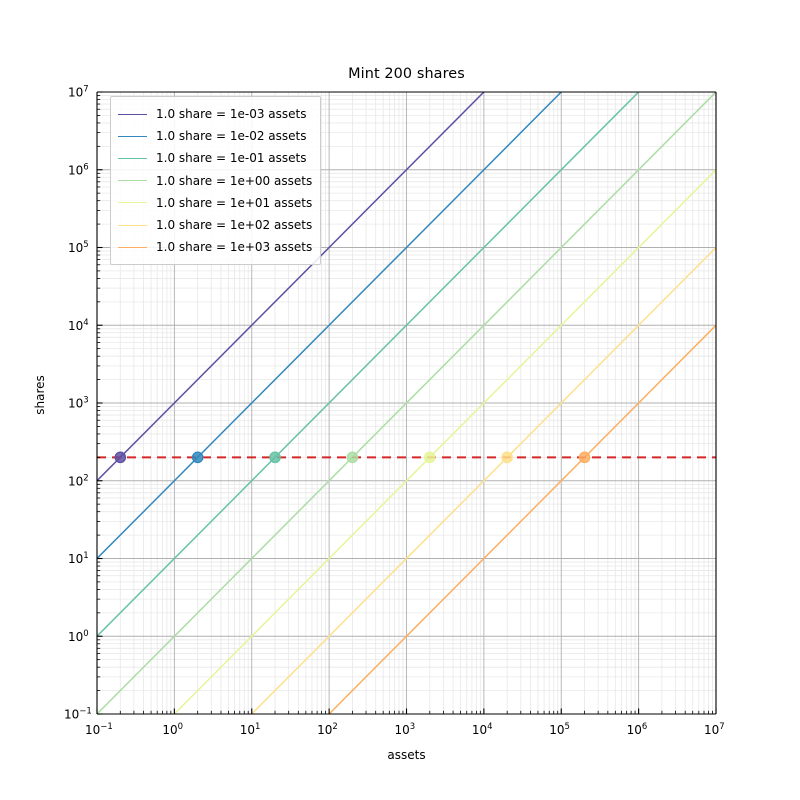 The image size is (800, 800). What do you see at coordinates (231, 136) in the screenshot?
I see `legend-item-label: 1.0 share = 1e-02 assets` at bounding box center [231, 136].